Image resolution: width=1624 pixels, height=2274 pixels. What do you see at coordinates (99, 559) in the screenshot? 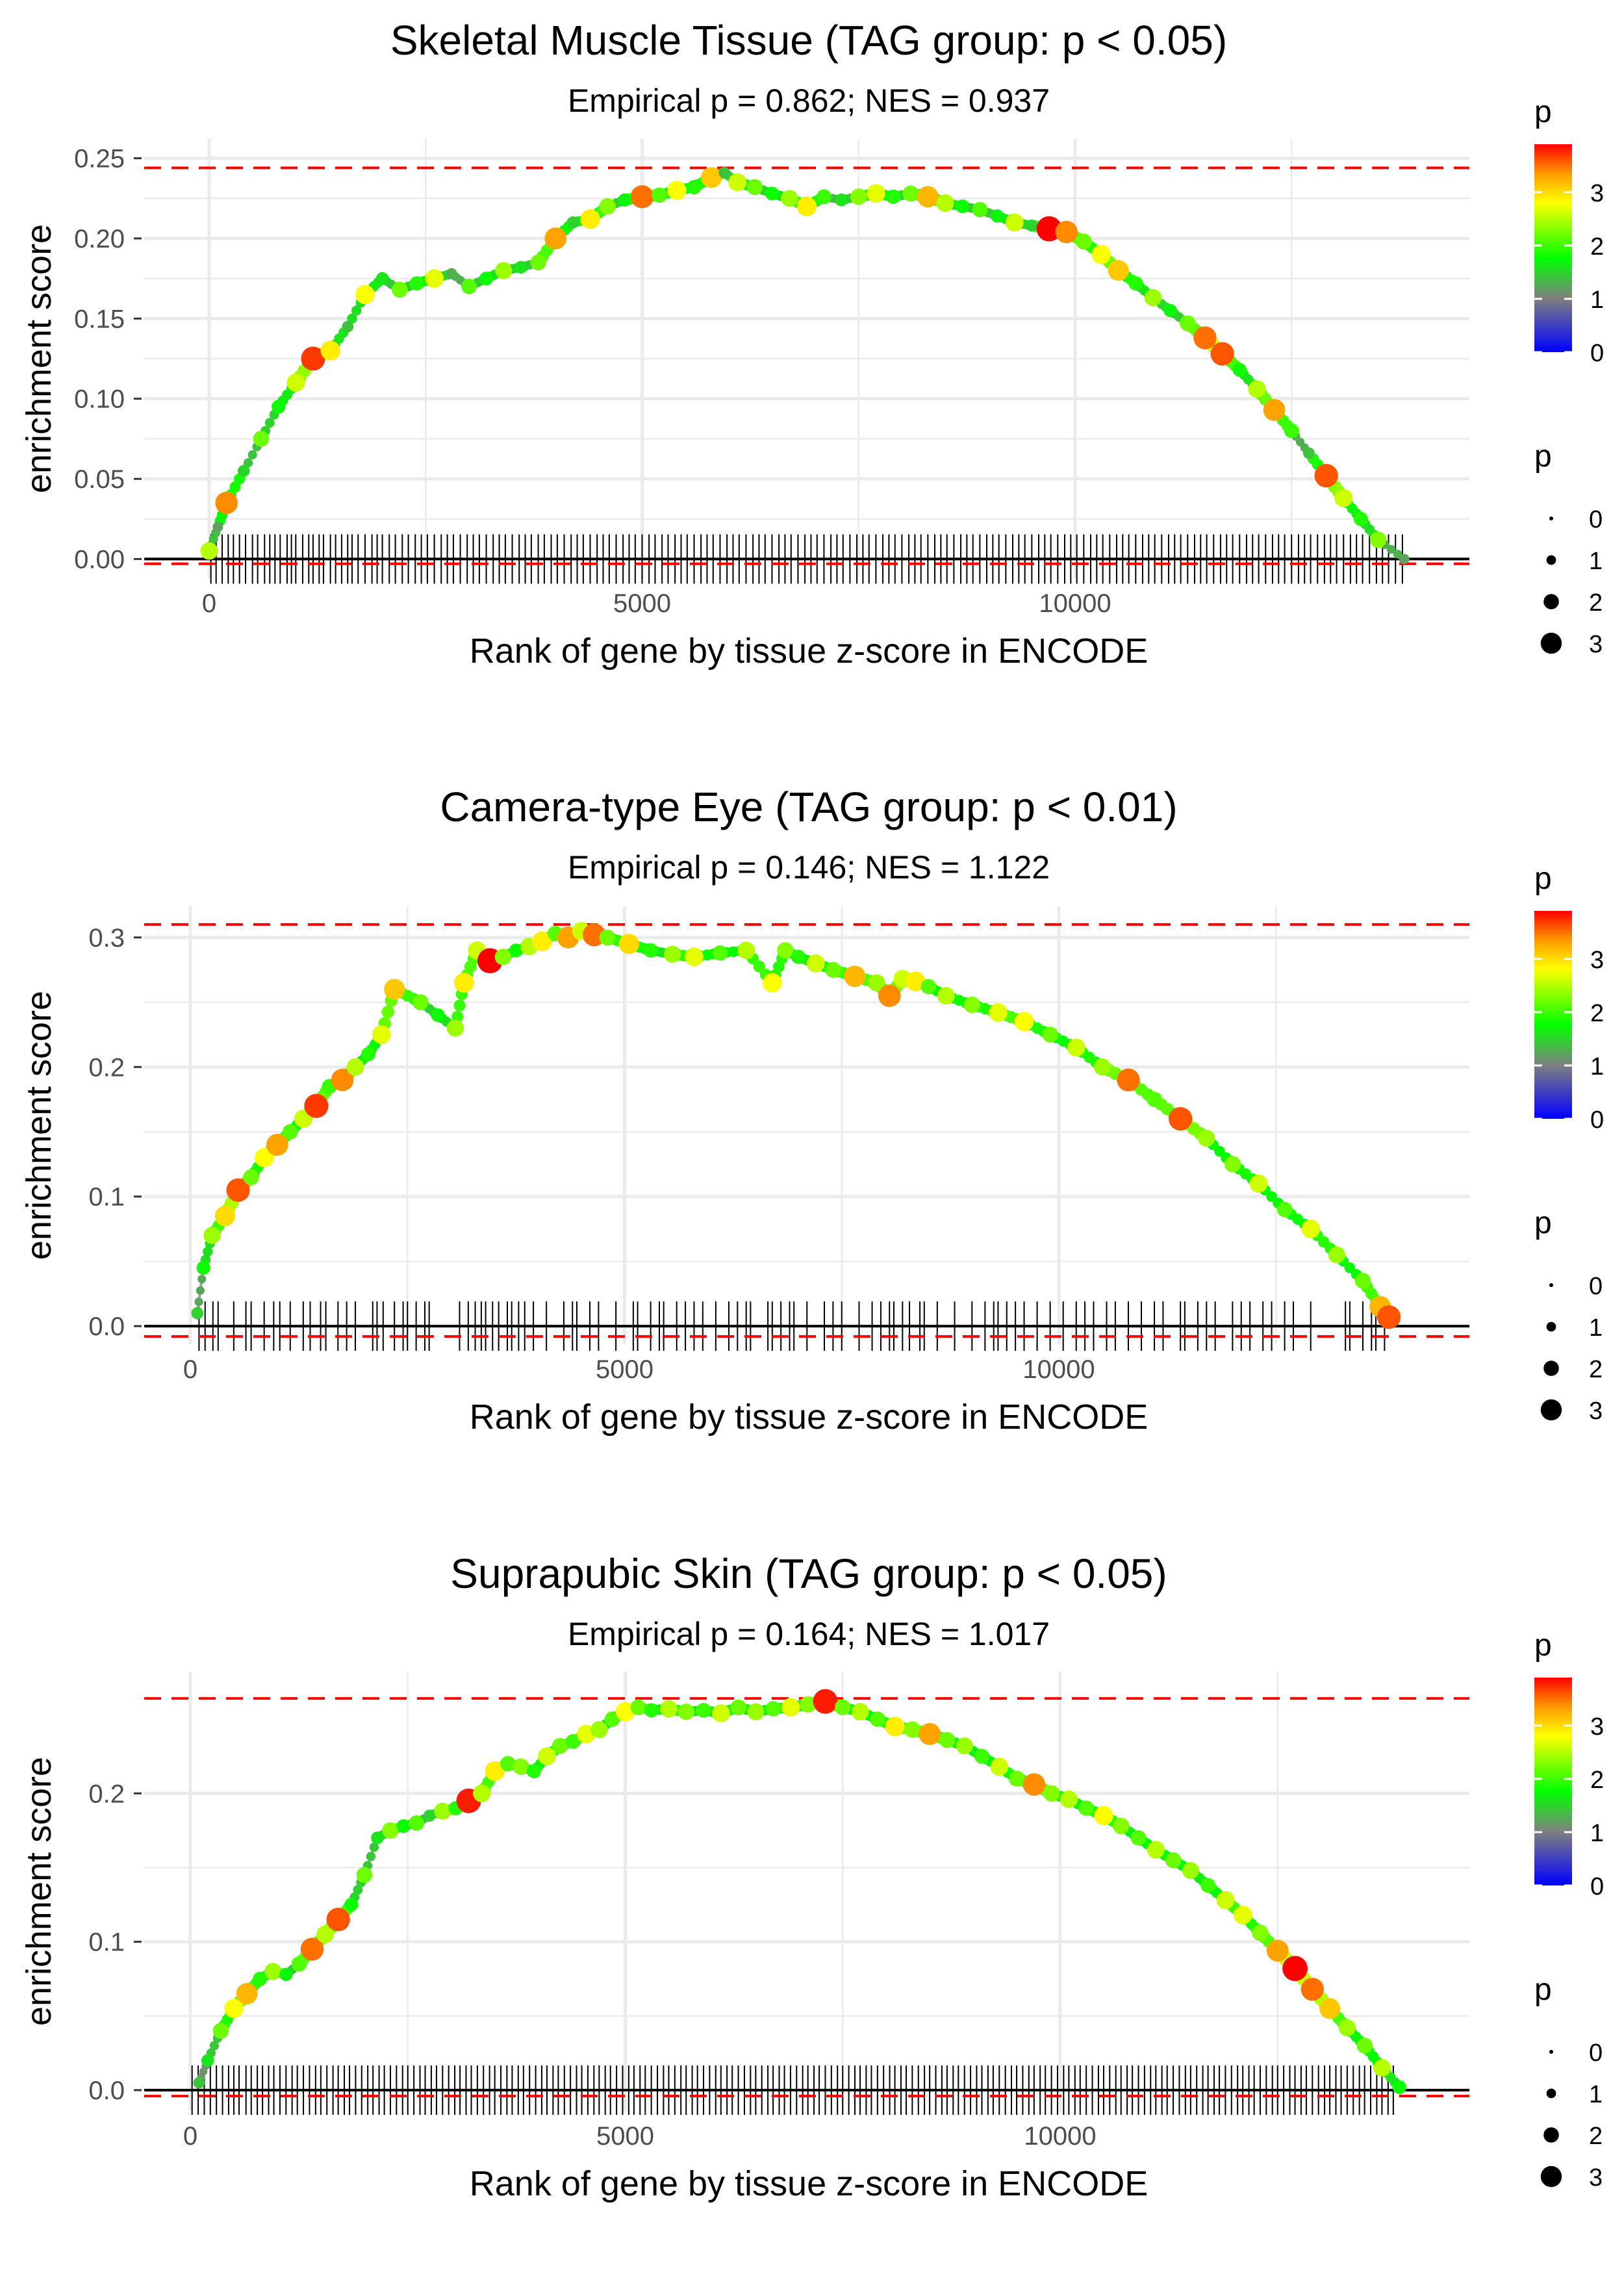
I see `y-tick-label: 0.00` at bounding box center [99, 559].